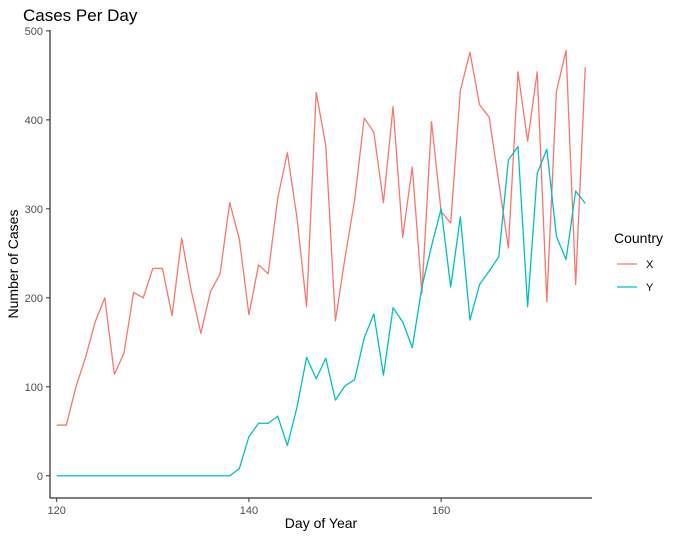 This screenshot has width=681, height=539. Describe the element at coordinates (40, 477) in the screenshot. I see `y-tick-label: 0` at that location.